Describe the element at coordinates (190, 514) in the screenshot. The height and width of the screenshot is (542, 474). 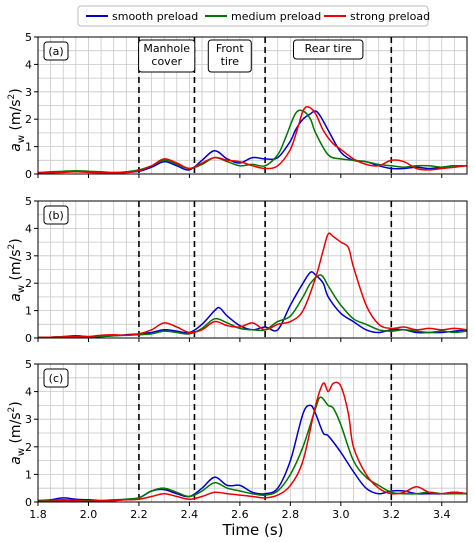
I see `x-tick-label: 2.4` at that location.